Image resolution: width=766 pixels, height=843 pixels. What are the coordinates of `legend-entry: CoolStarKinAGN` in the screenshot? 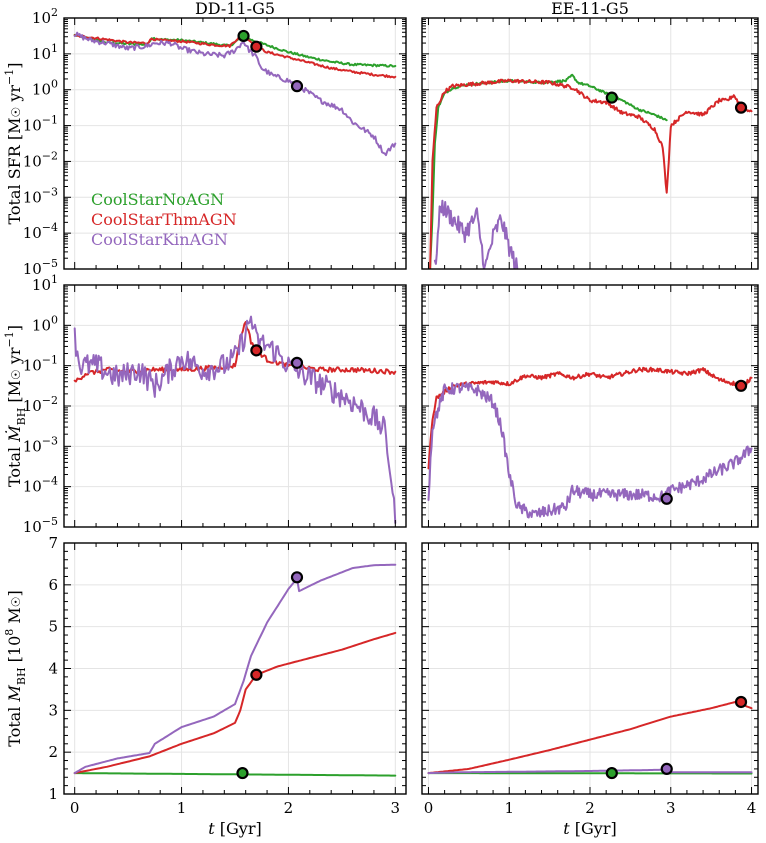 It's located at (159, 239).